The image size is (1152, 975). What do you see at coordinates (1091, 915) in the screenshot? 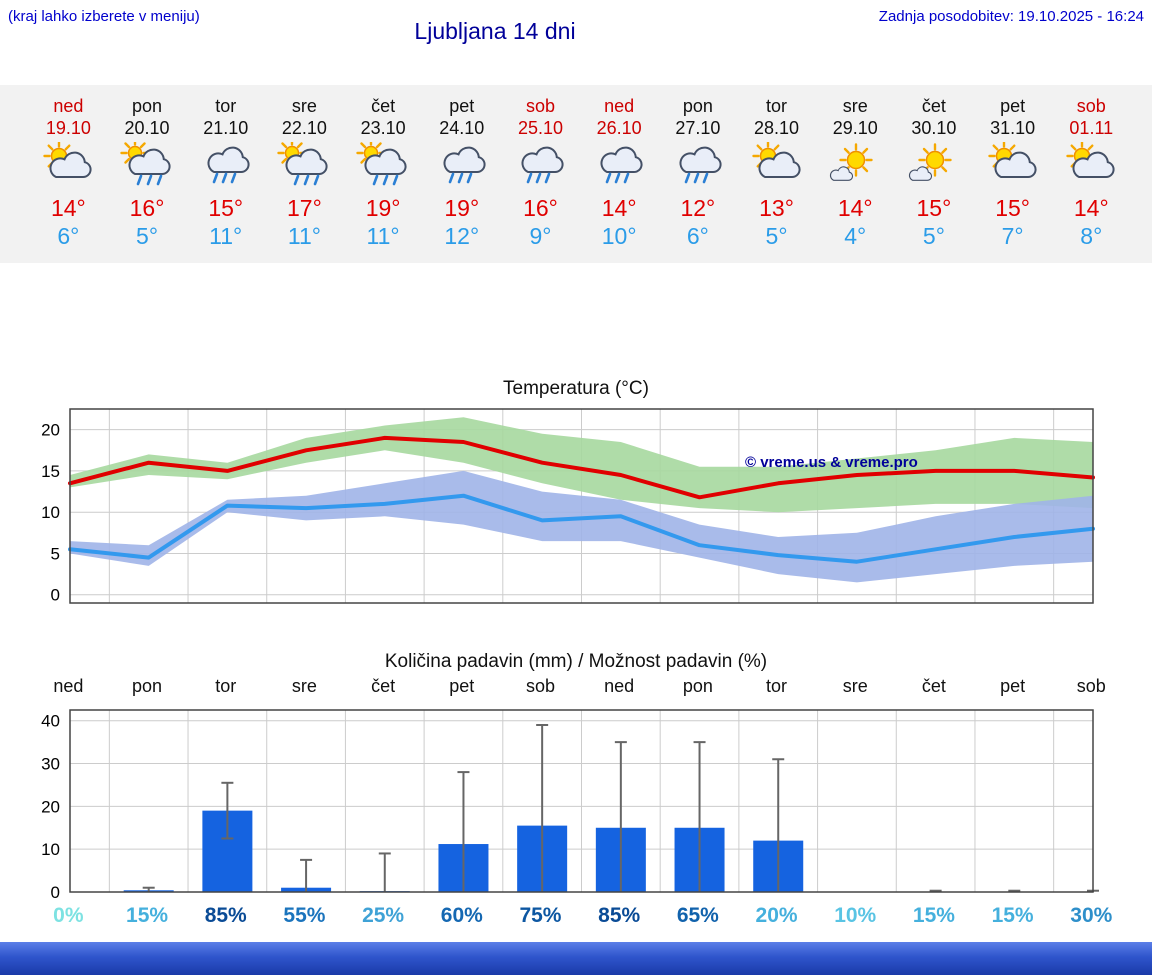
I see `precip-probability: 30%` at bounding box center [1091, 915].